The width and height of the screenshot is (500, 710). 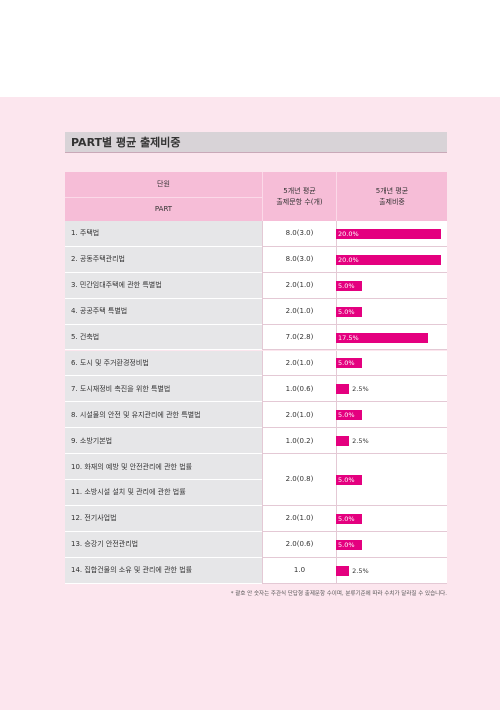 What do you see at coordinates (299, 544) in the screenshot?
I see `count-cell: 2.0(0.6)` at bounding box center [299, 544].